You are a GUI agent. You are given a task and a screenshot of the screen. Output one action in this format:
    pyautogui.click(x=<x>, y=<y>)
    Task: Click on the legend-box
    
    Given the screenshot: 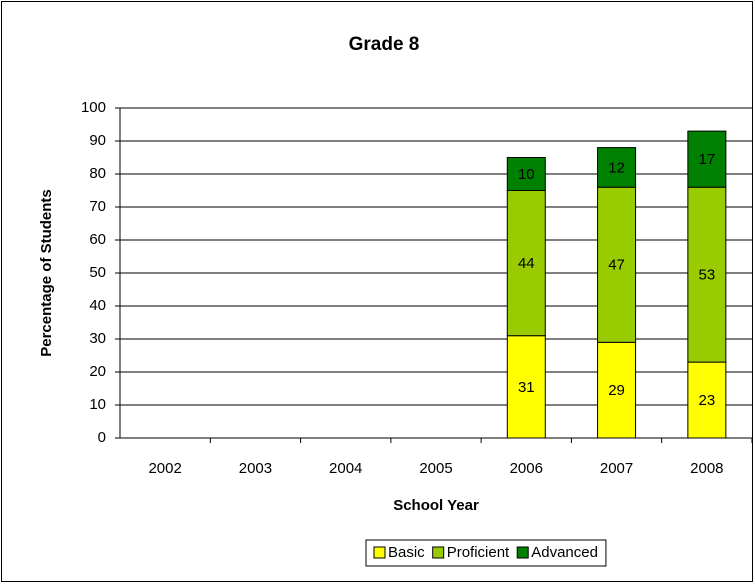 What is the action you would take?
    pyautogui.click(x=486, y=553)
    